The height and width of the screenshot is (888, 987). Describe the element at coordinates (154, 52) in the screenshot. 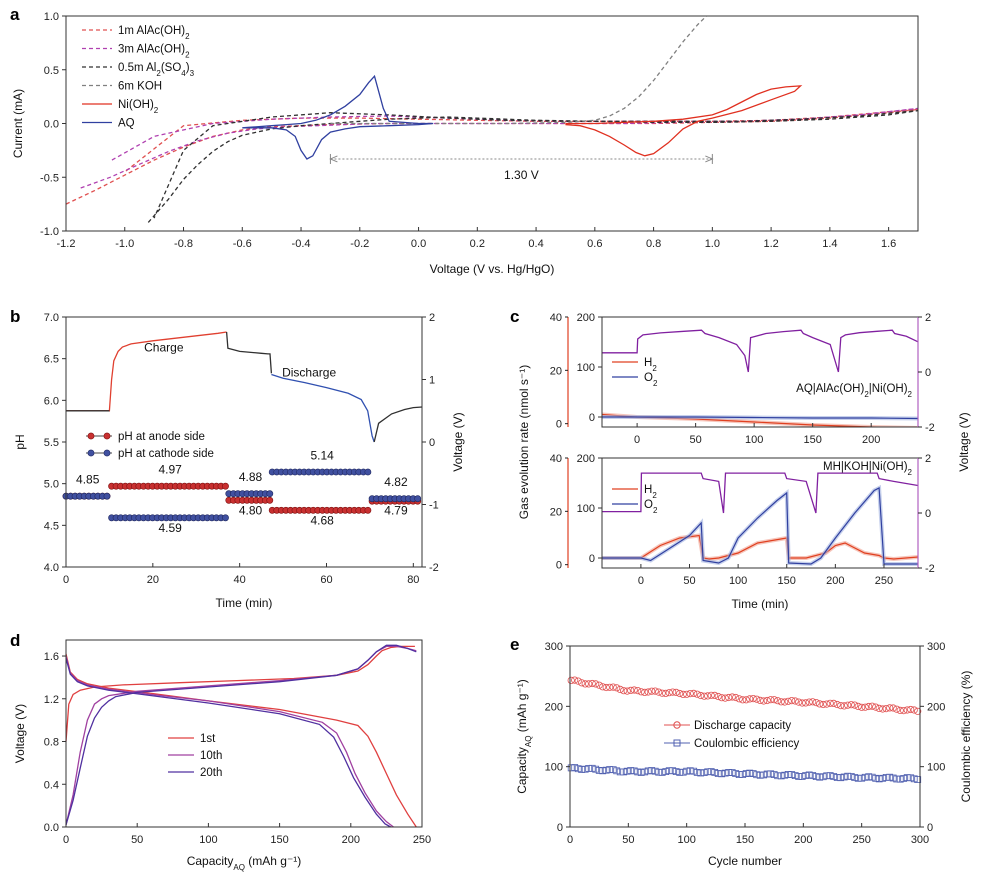

I see `legend-entry: 3m AlAc(OH)2` at that location.